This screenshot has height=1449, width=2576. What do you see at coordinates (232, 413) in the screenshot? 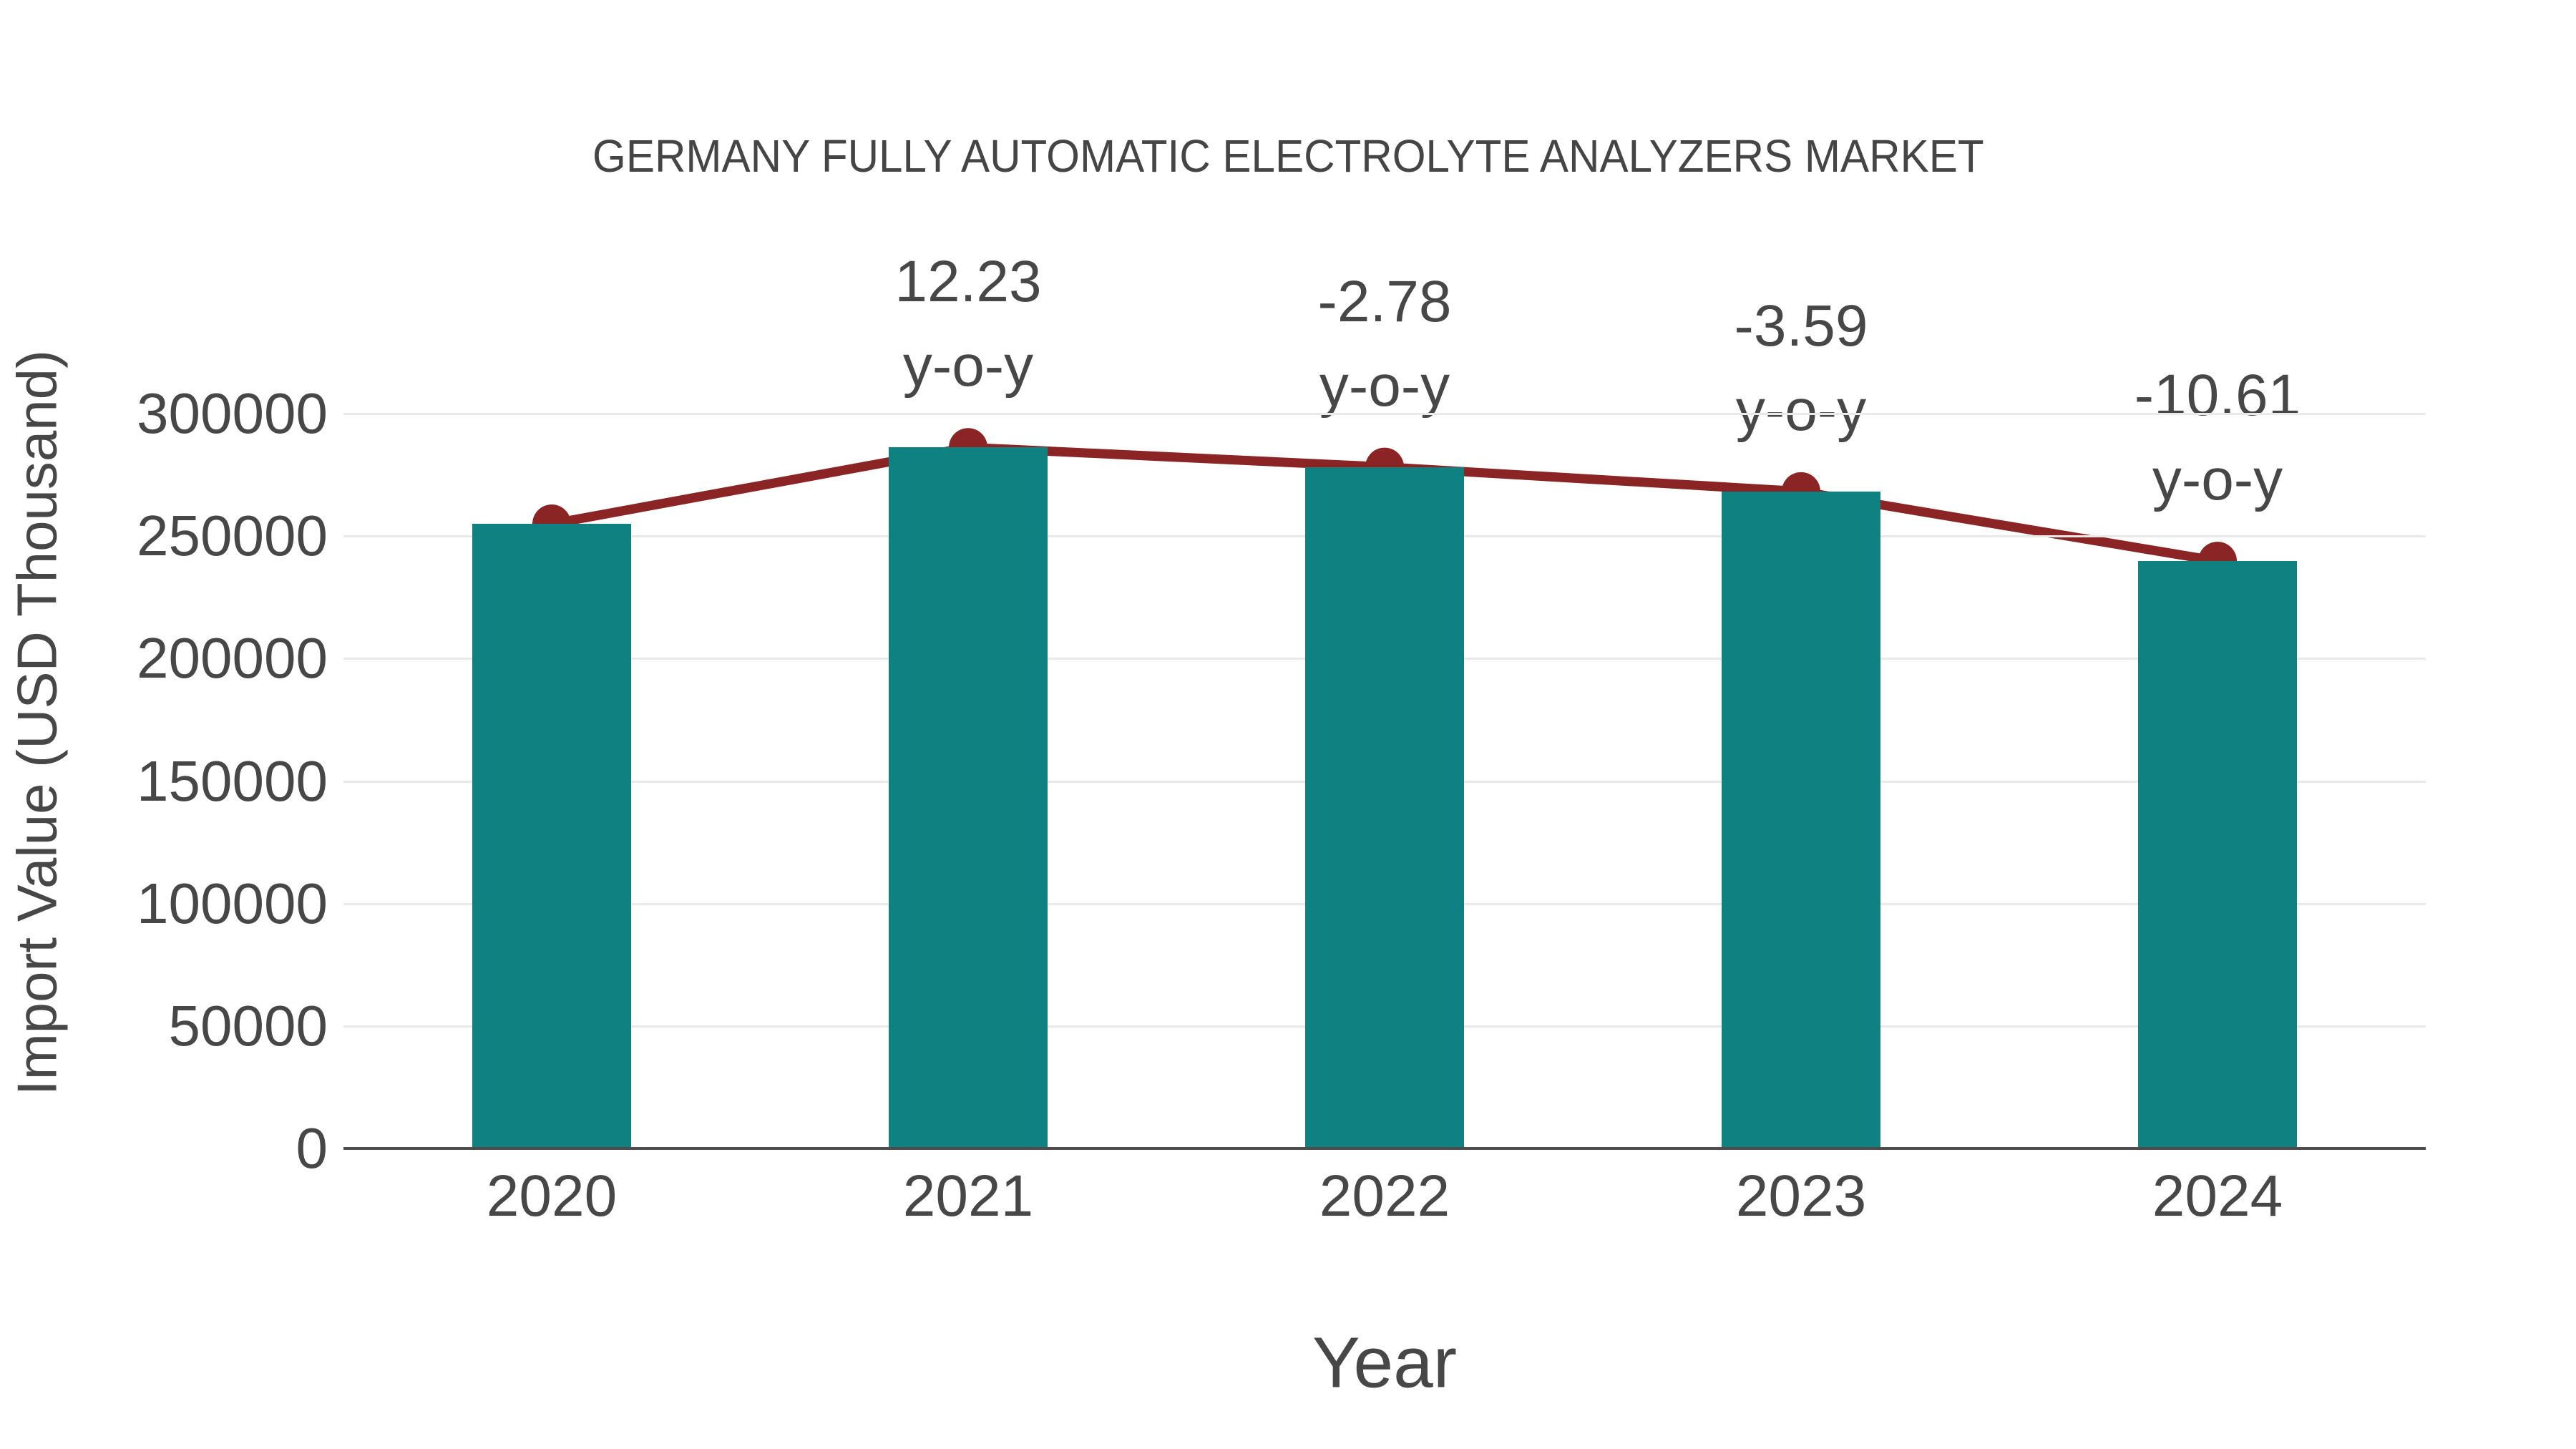
I see `y-tick-label-300000: 300000` at bounding box center [232, 413].